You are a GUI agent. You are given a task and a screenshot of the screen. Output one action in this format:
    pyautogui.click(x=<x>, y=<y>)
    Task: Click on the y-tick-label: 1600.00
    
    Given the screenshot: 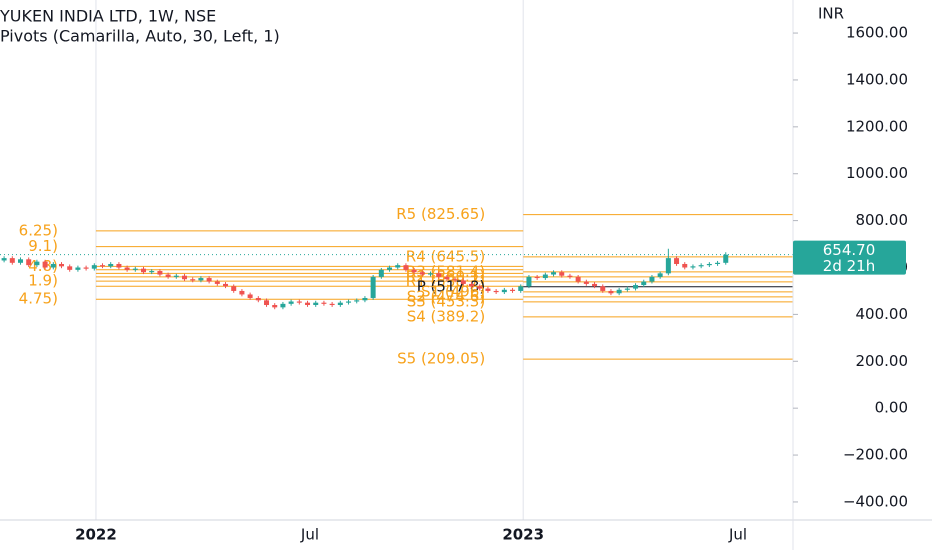 What is the action you would take?
    pyautogui.click(x=877, y=33)
    